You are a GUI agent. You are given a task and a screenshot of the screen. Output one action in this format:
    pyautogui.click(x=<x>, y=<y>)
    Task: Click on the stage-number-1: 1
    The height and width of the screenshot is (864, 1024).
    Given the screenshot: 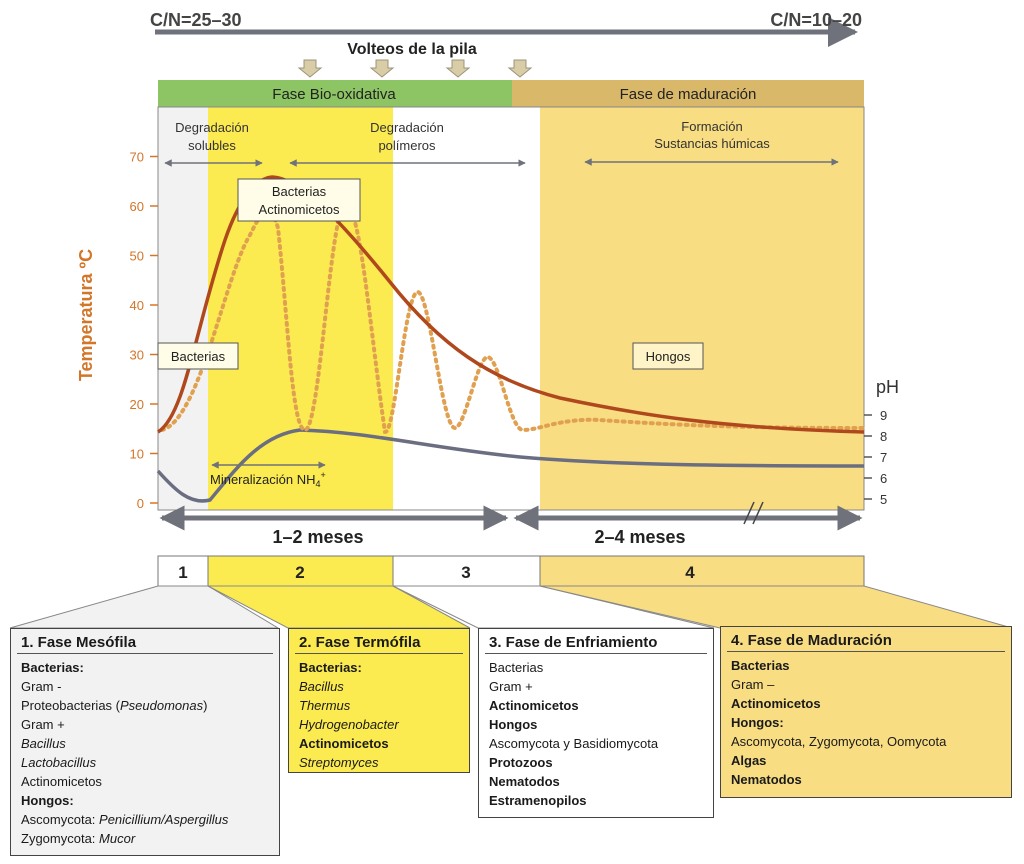 What is the action you would take?
    pyautogui.click(x=182, y=572)
    